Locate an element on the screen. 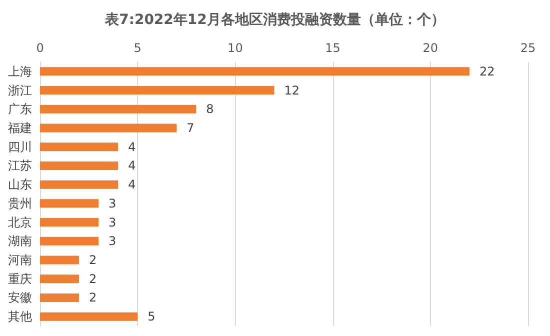  y-tick-label: 四川 is located at coordinates (20, 147).